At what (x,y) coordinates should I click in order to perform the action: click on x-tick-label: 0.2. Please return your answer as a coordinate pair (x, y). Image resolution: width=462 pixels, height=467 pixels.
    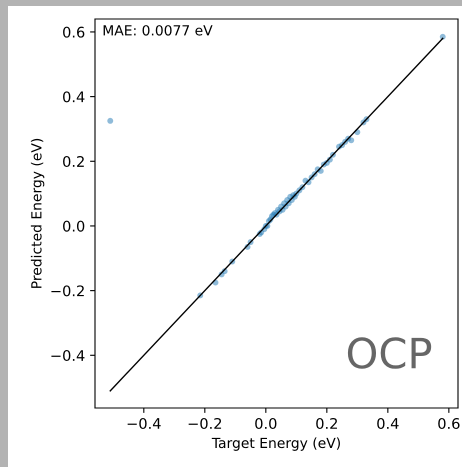
    Looking at the image, I should click on (326, 424).